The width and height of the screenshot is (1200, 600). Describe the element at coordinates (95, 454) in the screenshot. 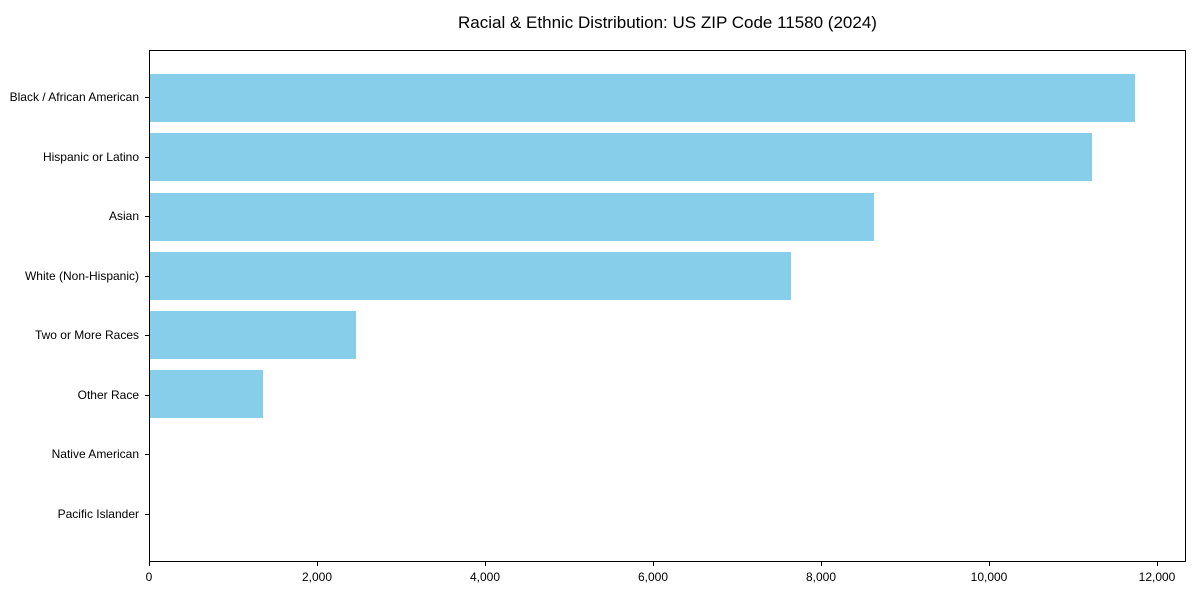

I see `y-tick-label: Native American` at that location.